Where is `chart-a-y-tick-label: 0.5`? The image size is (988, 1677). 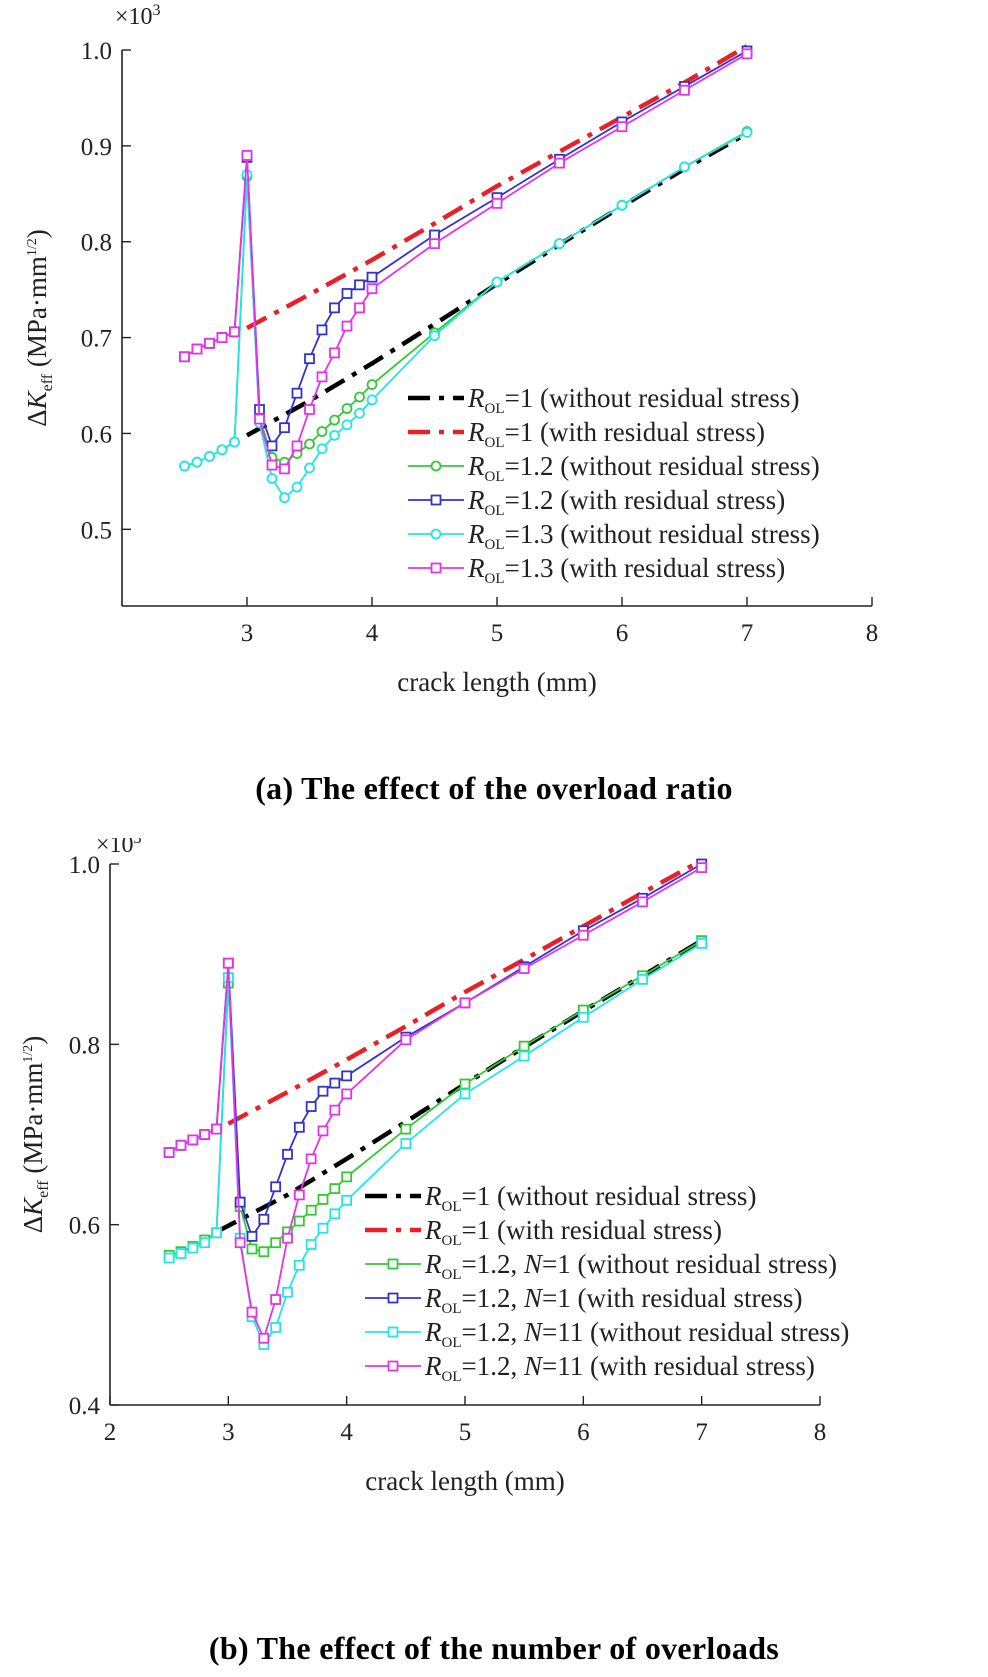 chart-a-y-tick-label: 0.5 is located at coordinates (96, 530).